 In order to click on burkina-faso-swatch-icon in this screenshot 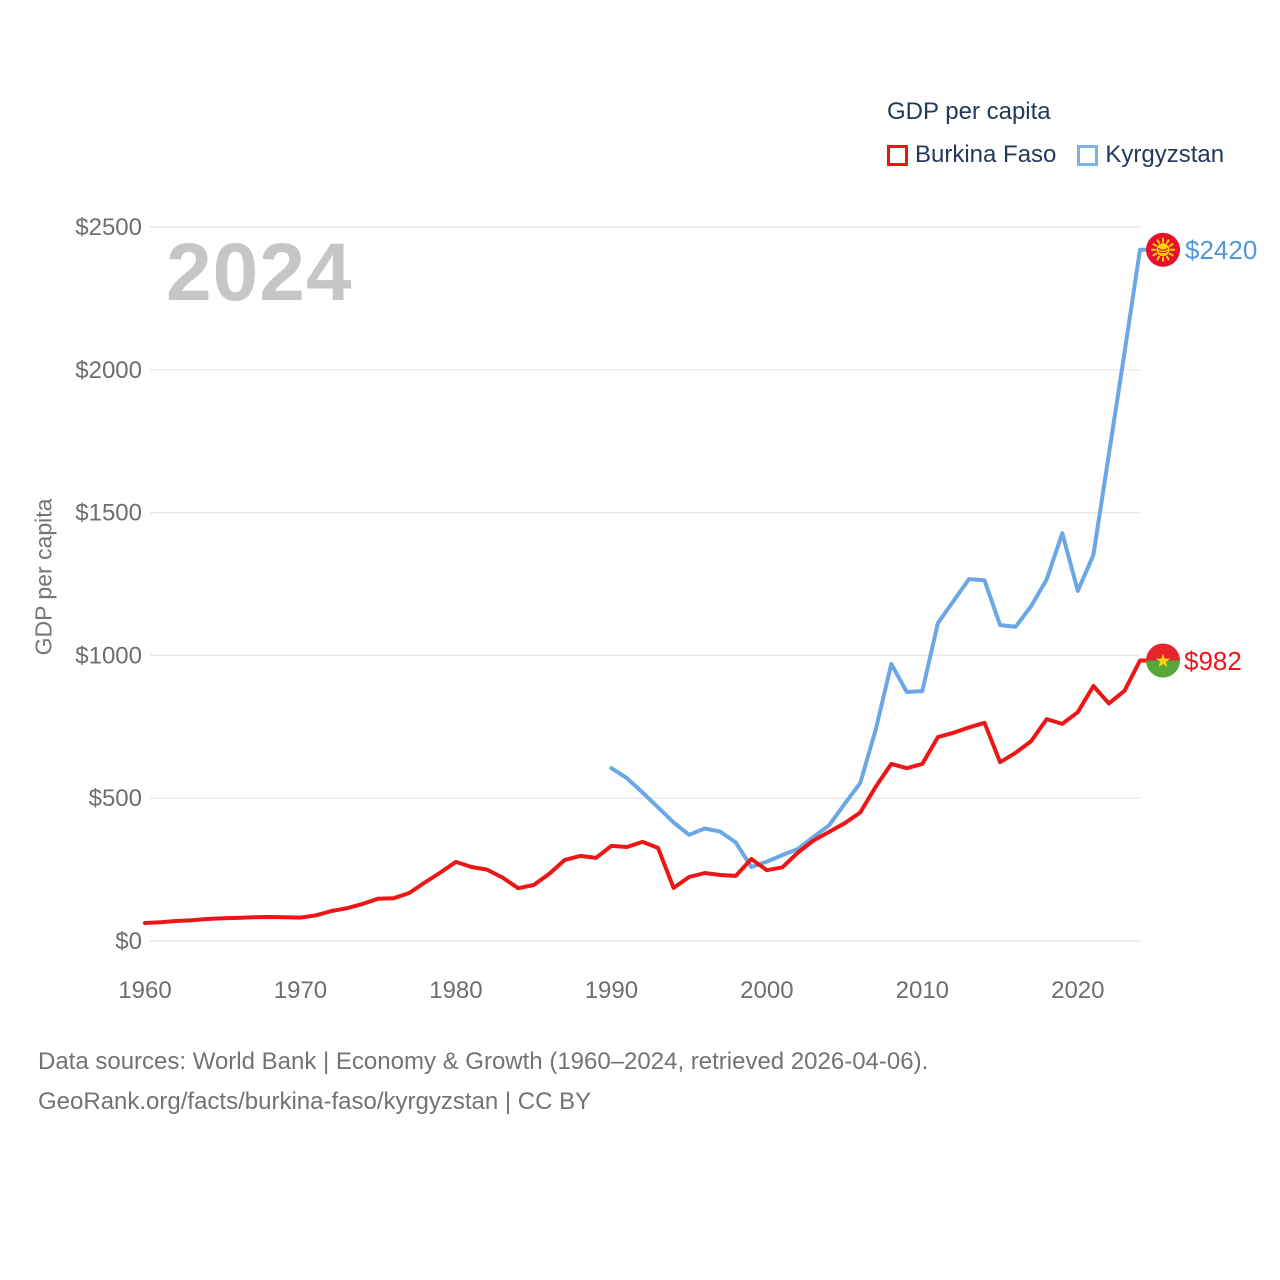, I will do `click(897, 155)`.